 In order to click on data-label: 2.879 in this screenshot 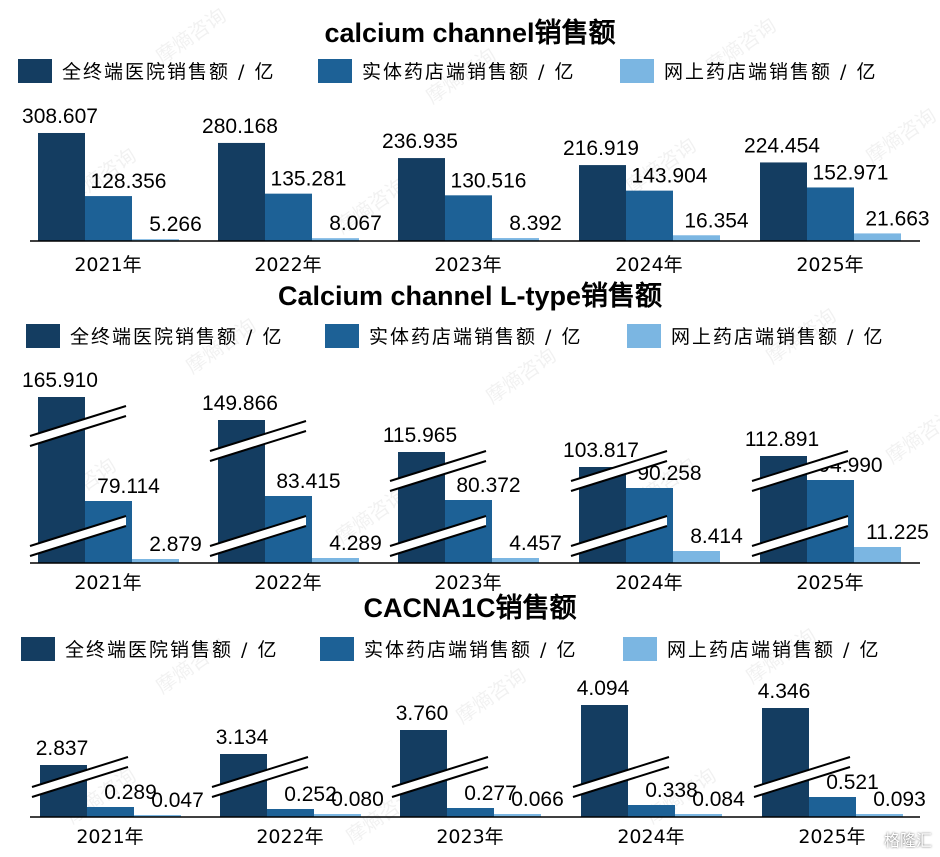, I will do `click(175, 544)`.